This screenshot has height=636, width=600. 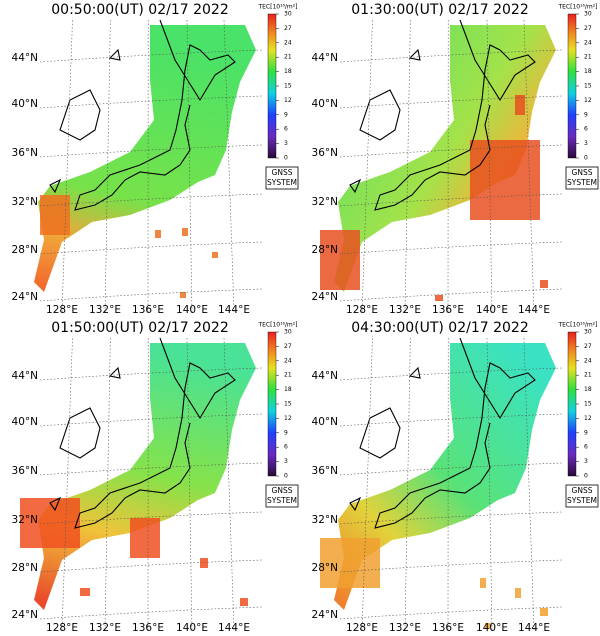 What do you see at coordinates (139, 328) in the screenshot?
I see `panel-title: 01:50:00(UT) 02/17 2022` at bounding box center [139, 328].